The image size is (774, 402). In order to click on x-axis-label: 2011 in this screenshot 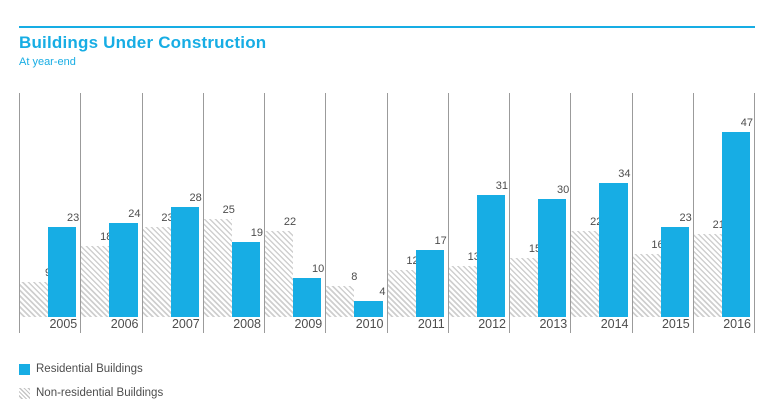, I will do `click(431, 324)`.